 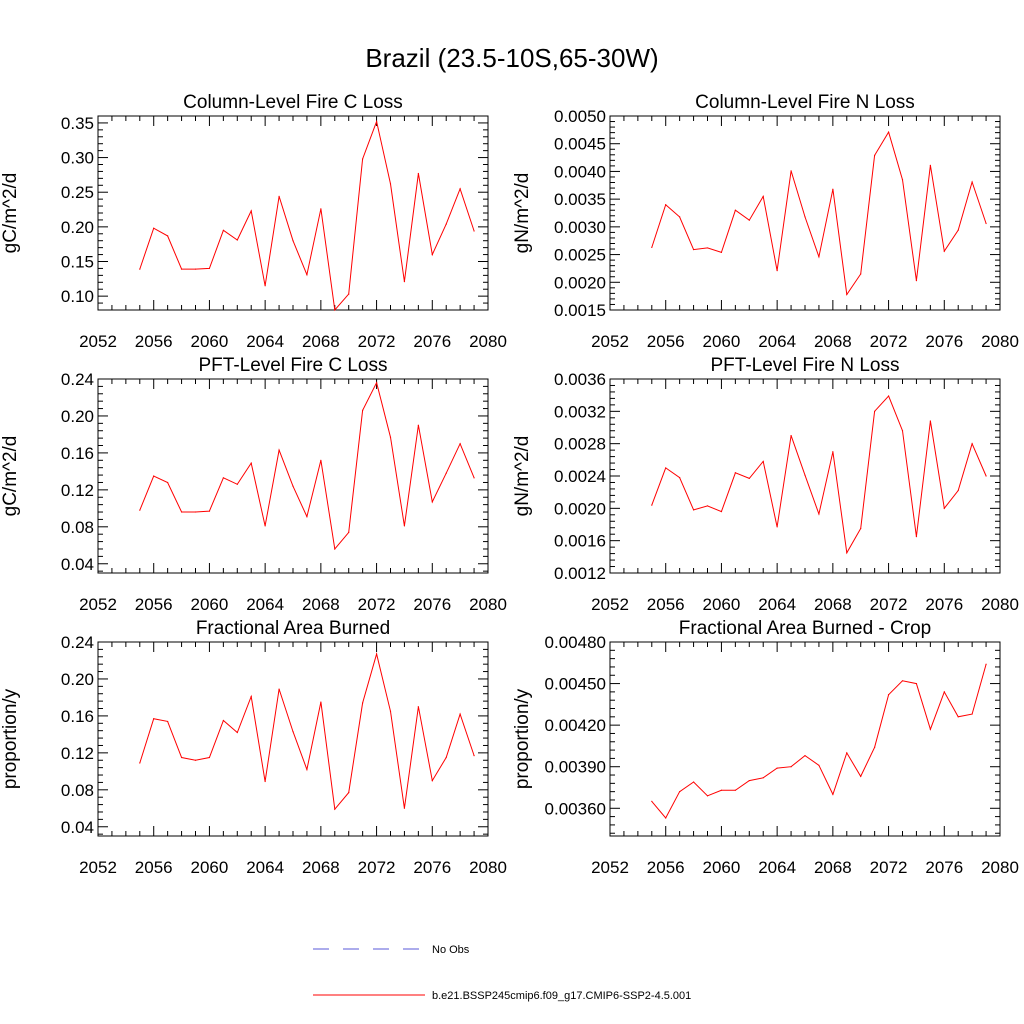 I want to click on y-axis-label: gC/m^2/d, so click(x=10, y=213).